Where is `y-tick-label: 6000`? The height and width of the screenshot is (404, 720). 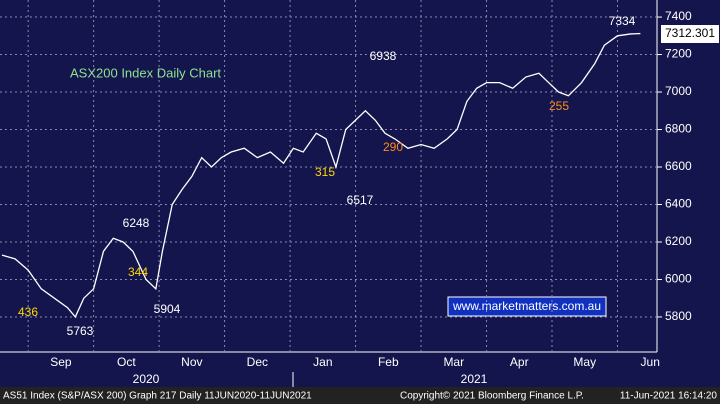
y-tick-label: 6000 is located at coordinates (678, 279).